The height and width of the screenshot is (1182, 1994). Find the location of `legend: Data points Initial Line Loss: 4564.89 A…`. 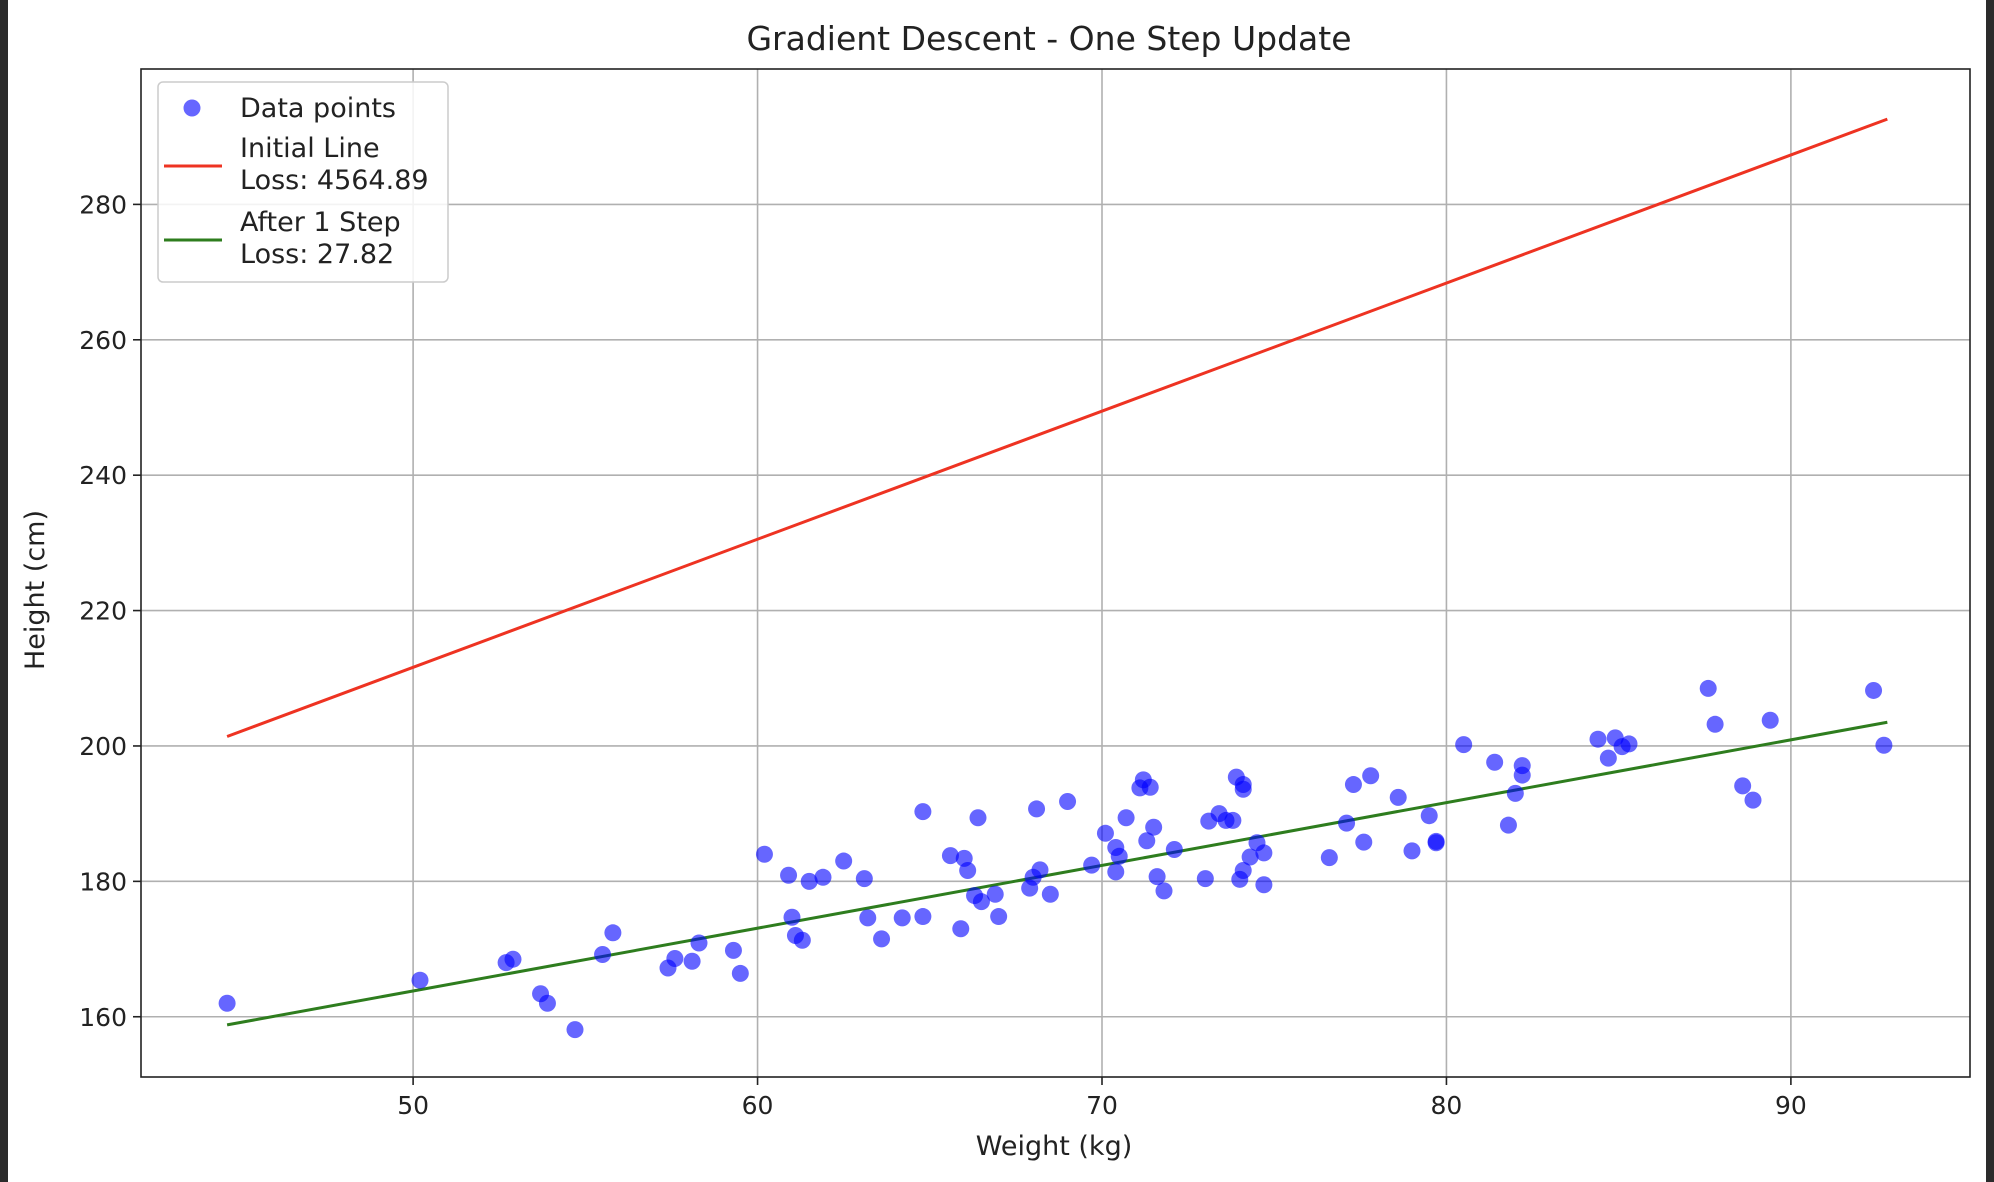

legend: Data points Initial Line Loss: 4564.89 A… is located at coordinates (303, 182).